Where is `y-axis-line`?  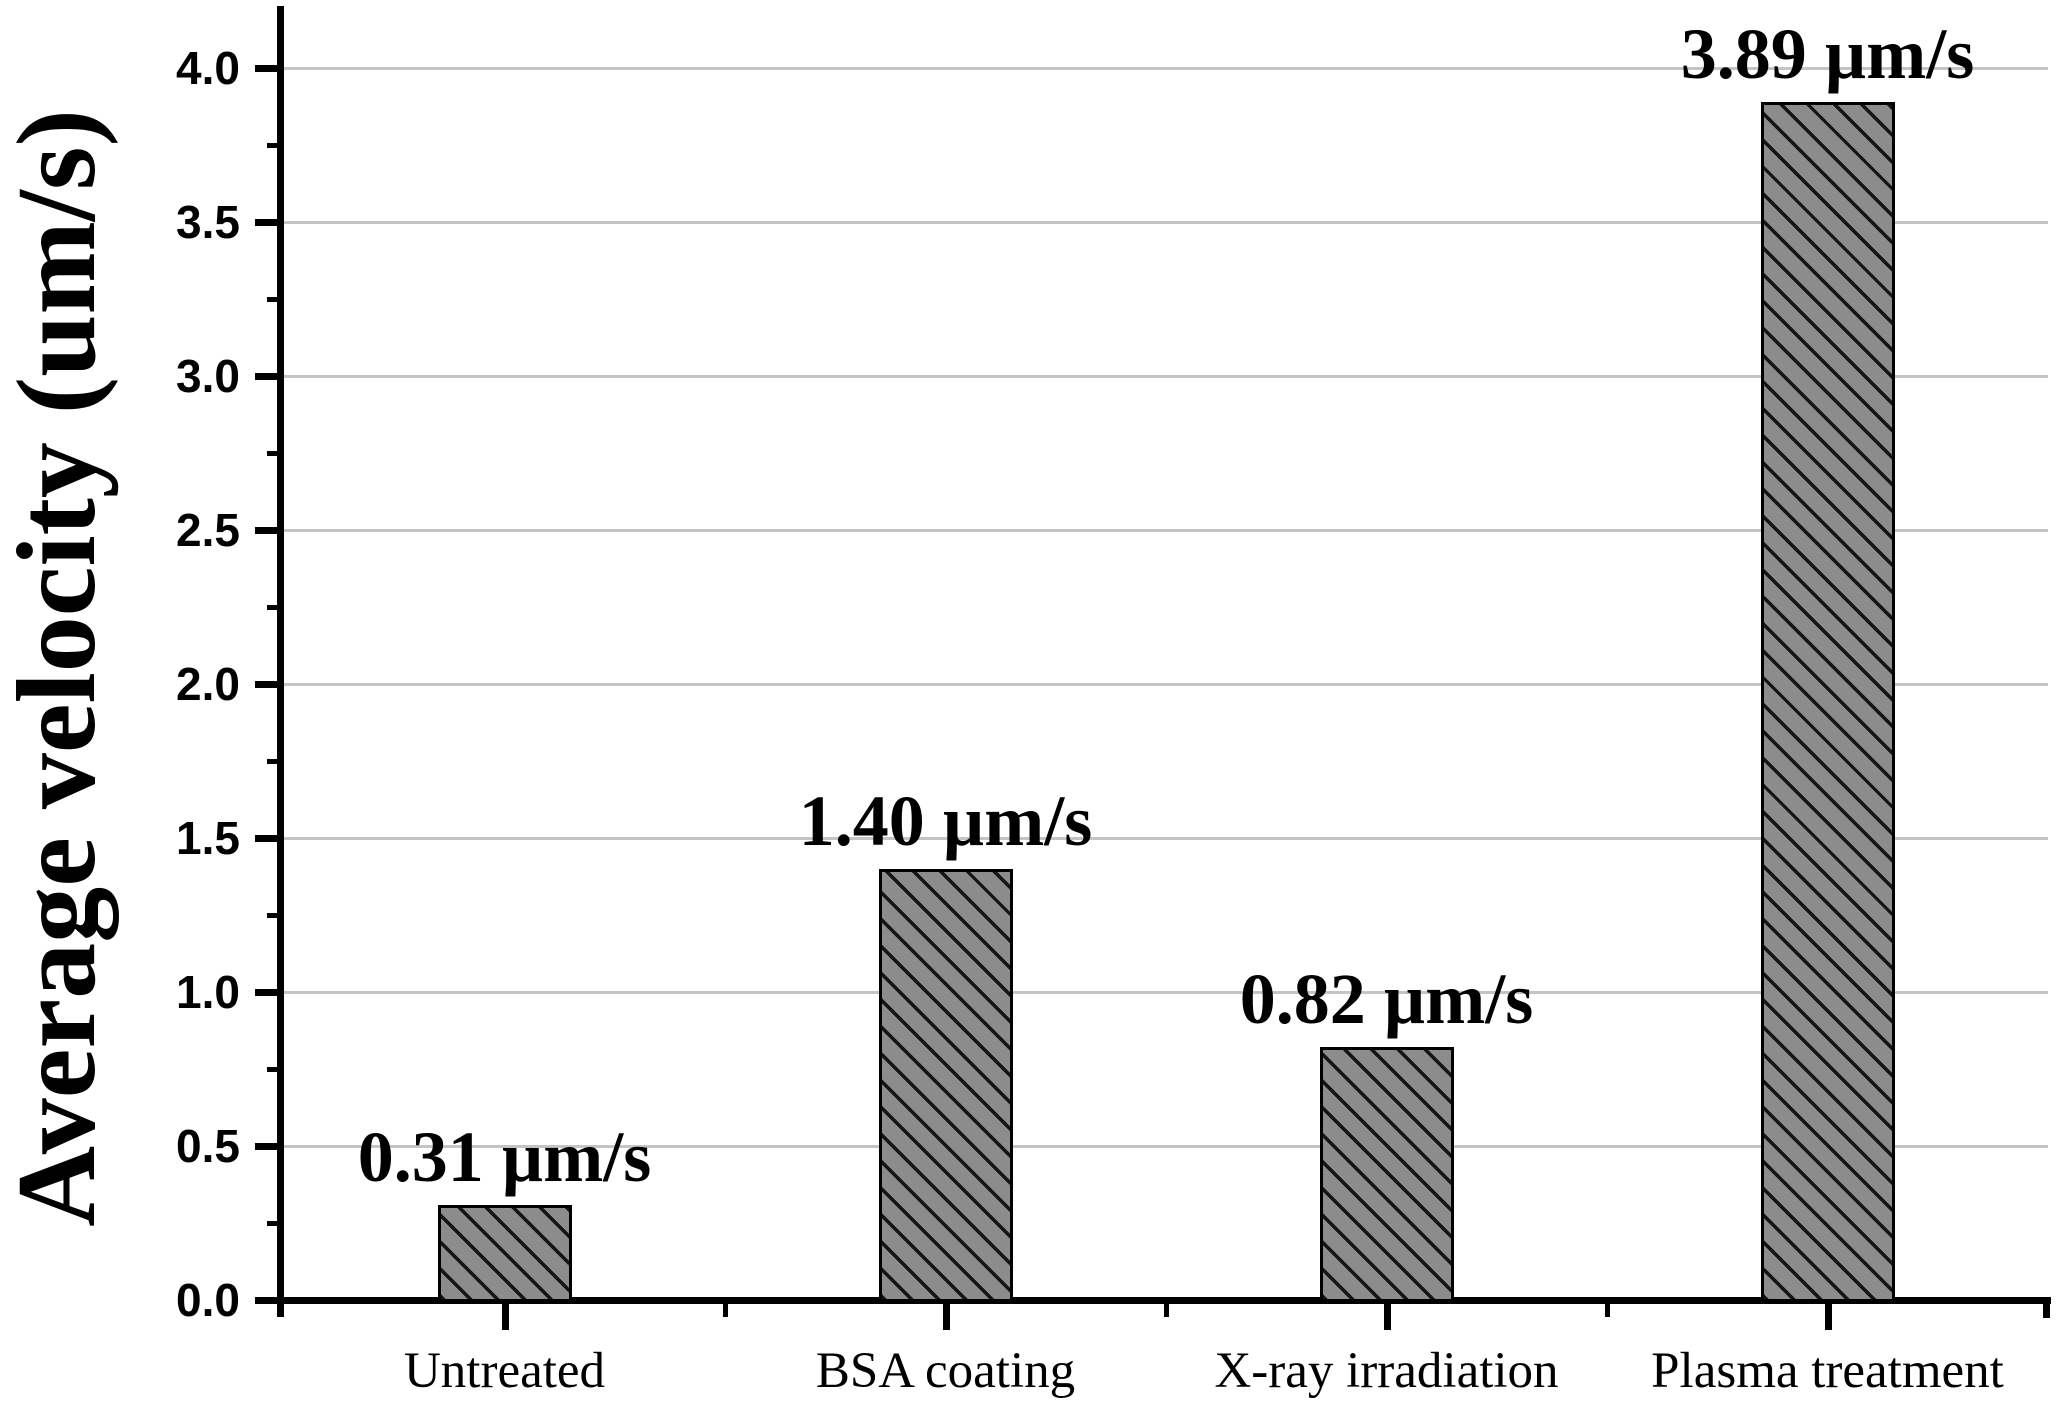 y-axis-line is located at coordinates (280, 661).